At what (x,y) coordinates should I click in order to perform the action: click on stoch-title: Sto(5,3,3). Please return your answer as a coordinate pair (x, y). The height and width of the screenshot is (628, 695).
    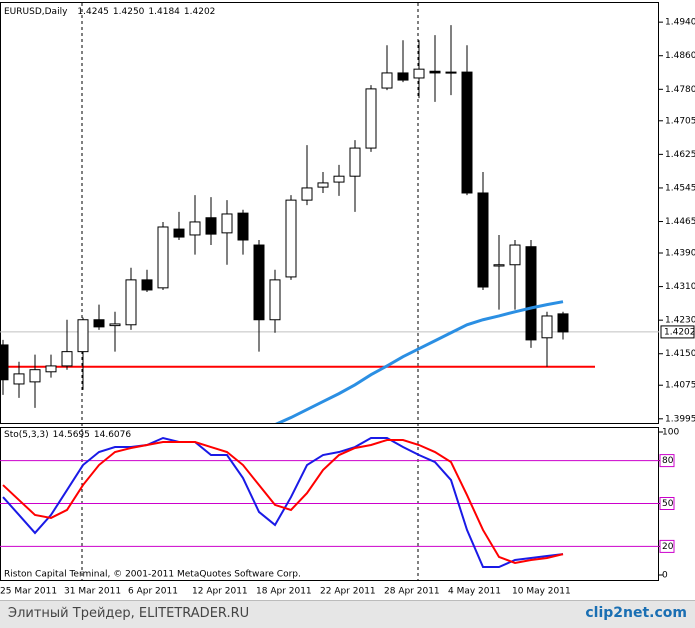
    Looking at the image, I should click on (26, 435).